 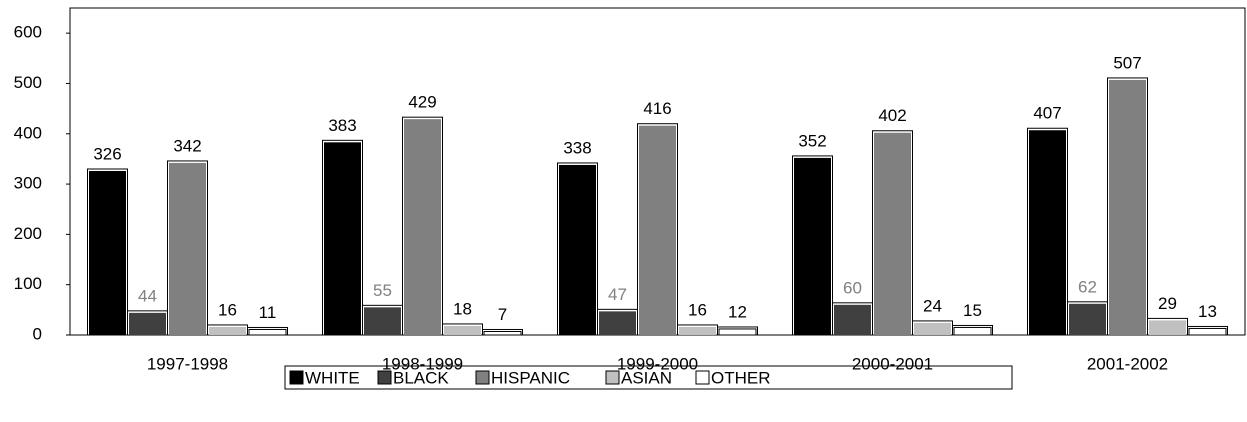 I want to click on y-tick-label: 500, so click(x=28, y=82).